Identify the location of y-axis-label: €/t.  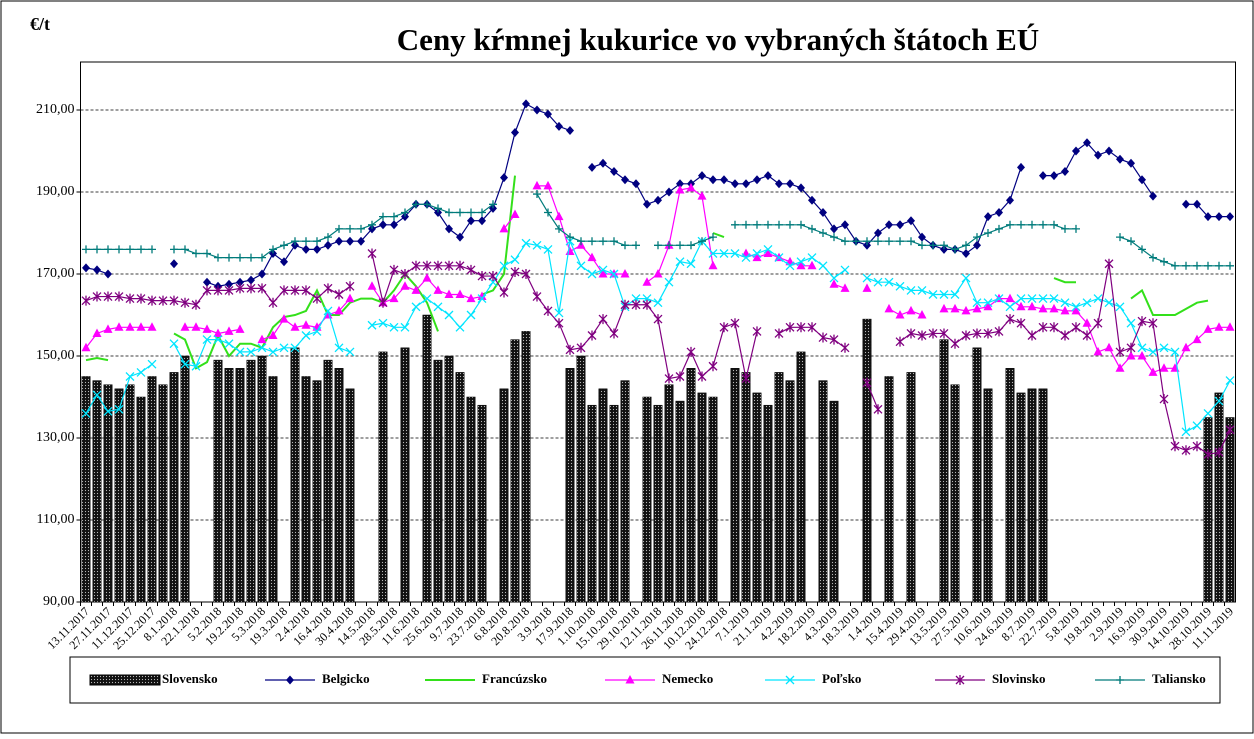
(40, 24).